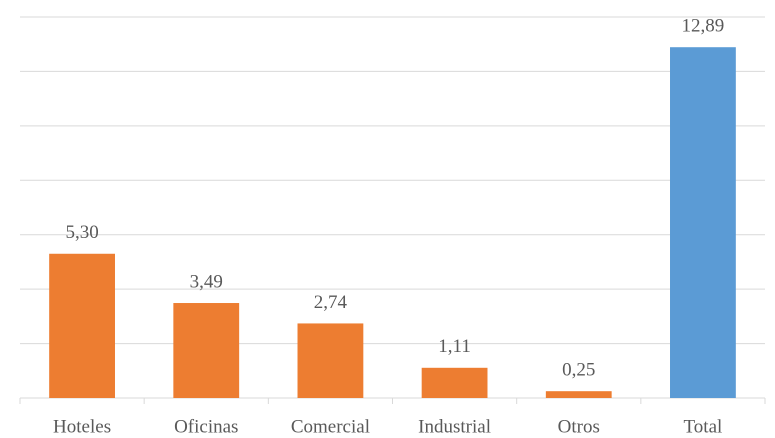  Describe the element at coordinates (579, 426) in the screenshot. I see `x-tick-label: Otros` at that location.